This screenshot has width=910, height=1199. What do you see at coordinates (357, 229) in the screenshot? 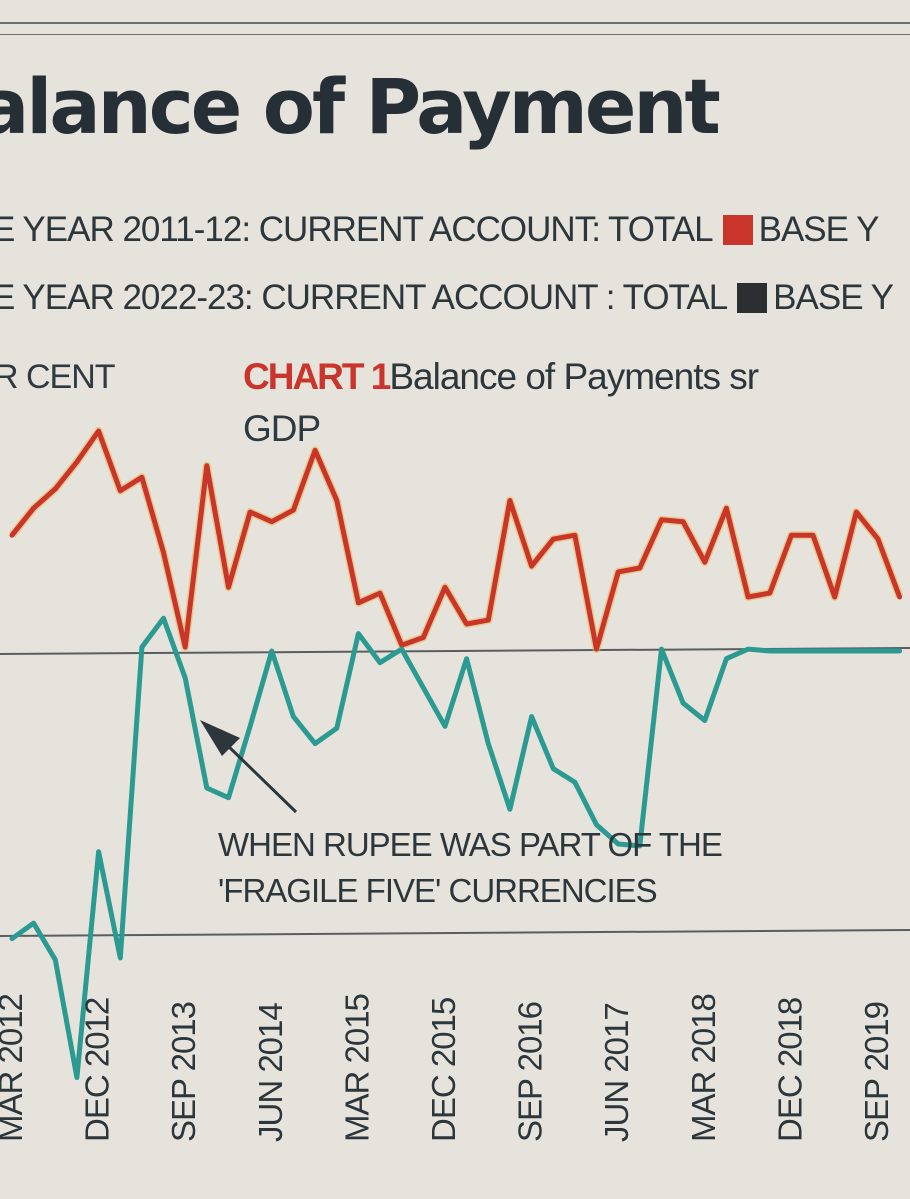
I see `legend-label-1: E YEAR 2011-12: CURRENT ACCOUNT: TOTAL` at bounding box center [357, 229].